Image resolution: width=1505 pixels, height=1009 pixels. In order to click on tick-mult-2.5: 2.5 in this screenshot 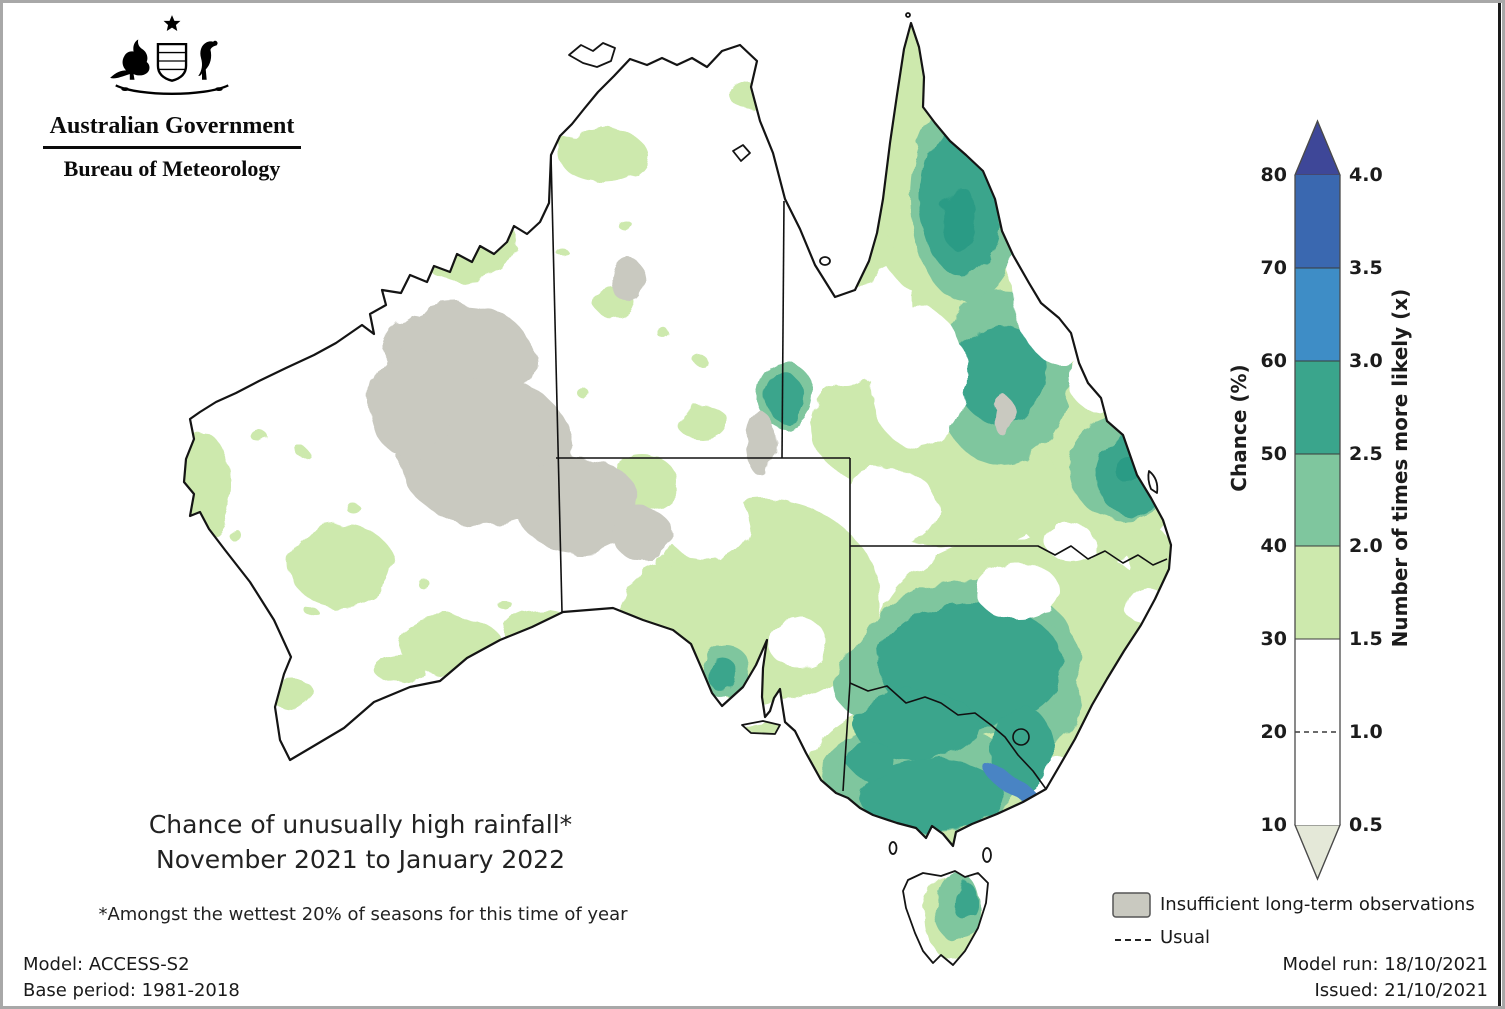, I will do `click(1366, 454)`.